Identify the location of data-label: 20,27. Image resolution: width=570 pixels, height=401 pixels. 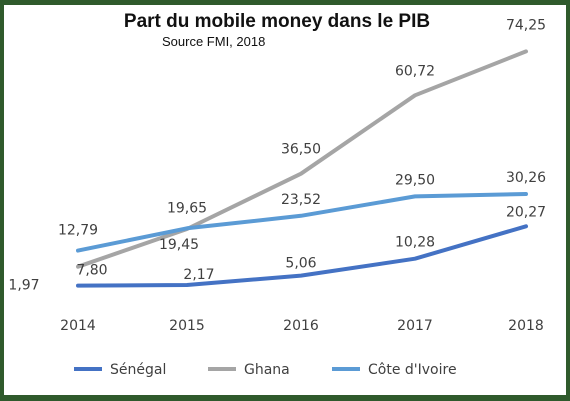
(526, 212).